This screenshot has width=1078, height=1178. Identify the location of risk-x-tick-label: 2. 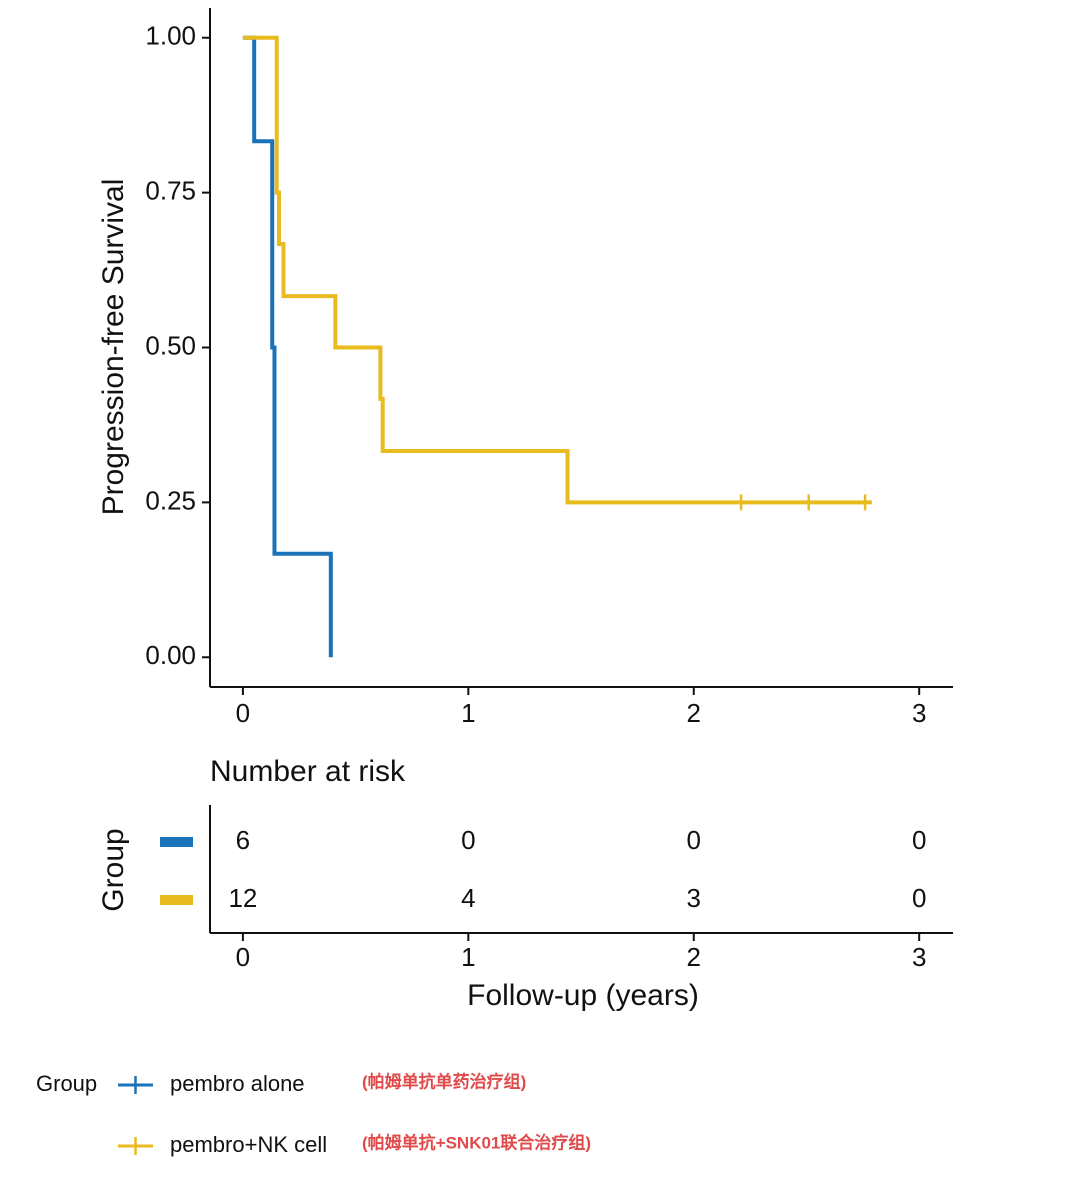
(694, 957).